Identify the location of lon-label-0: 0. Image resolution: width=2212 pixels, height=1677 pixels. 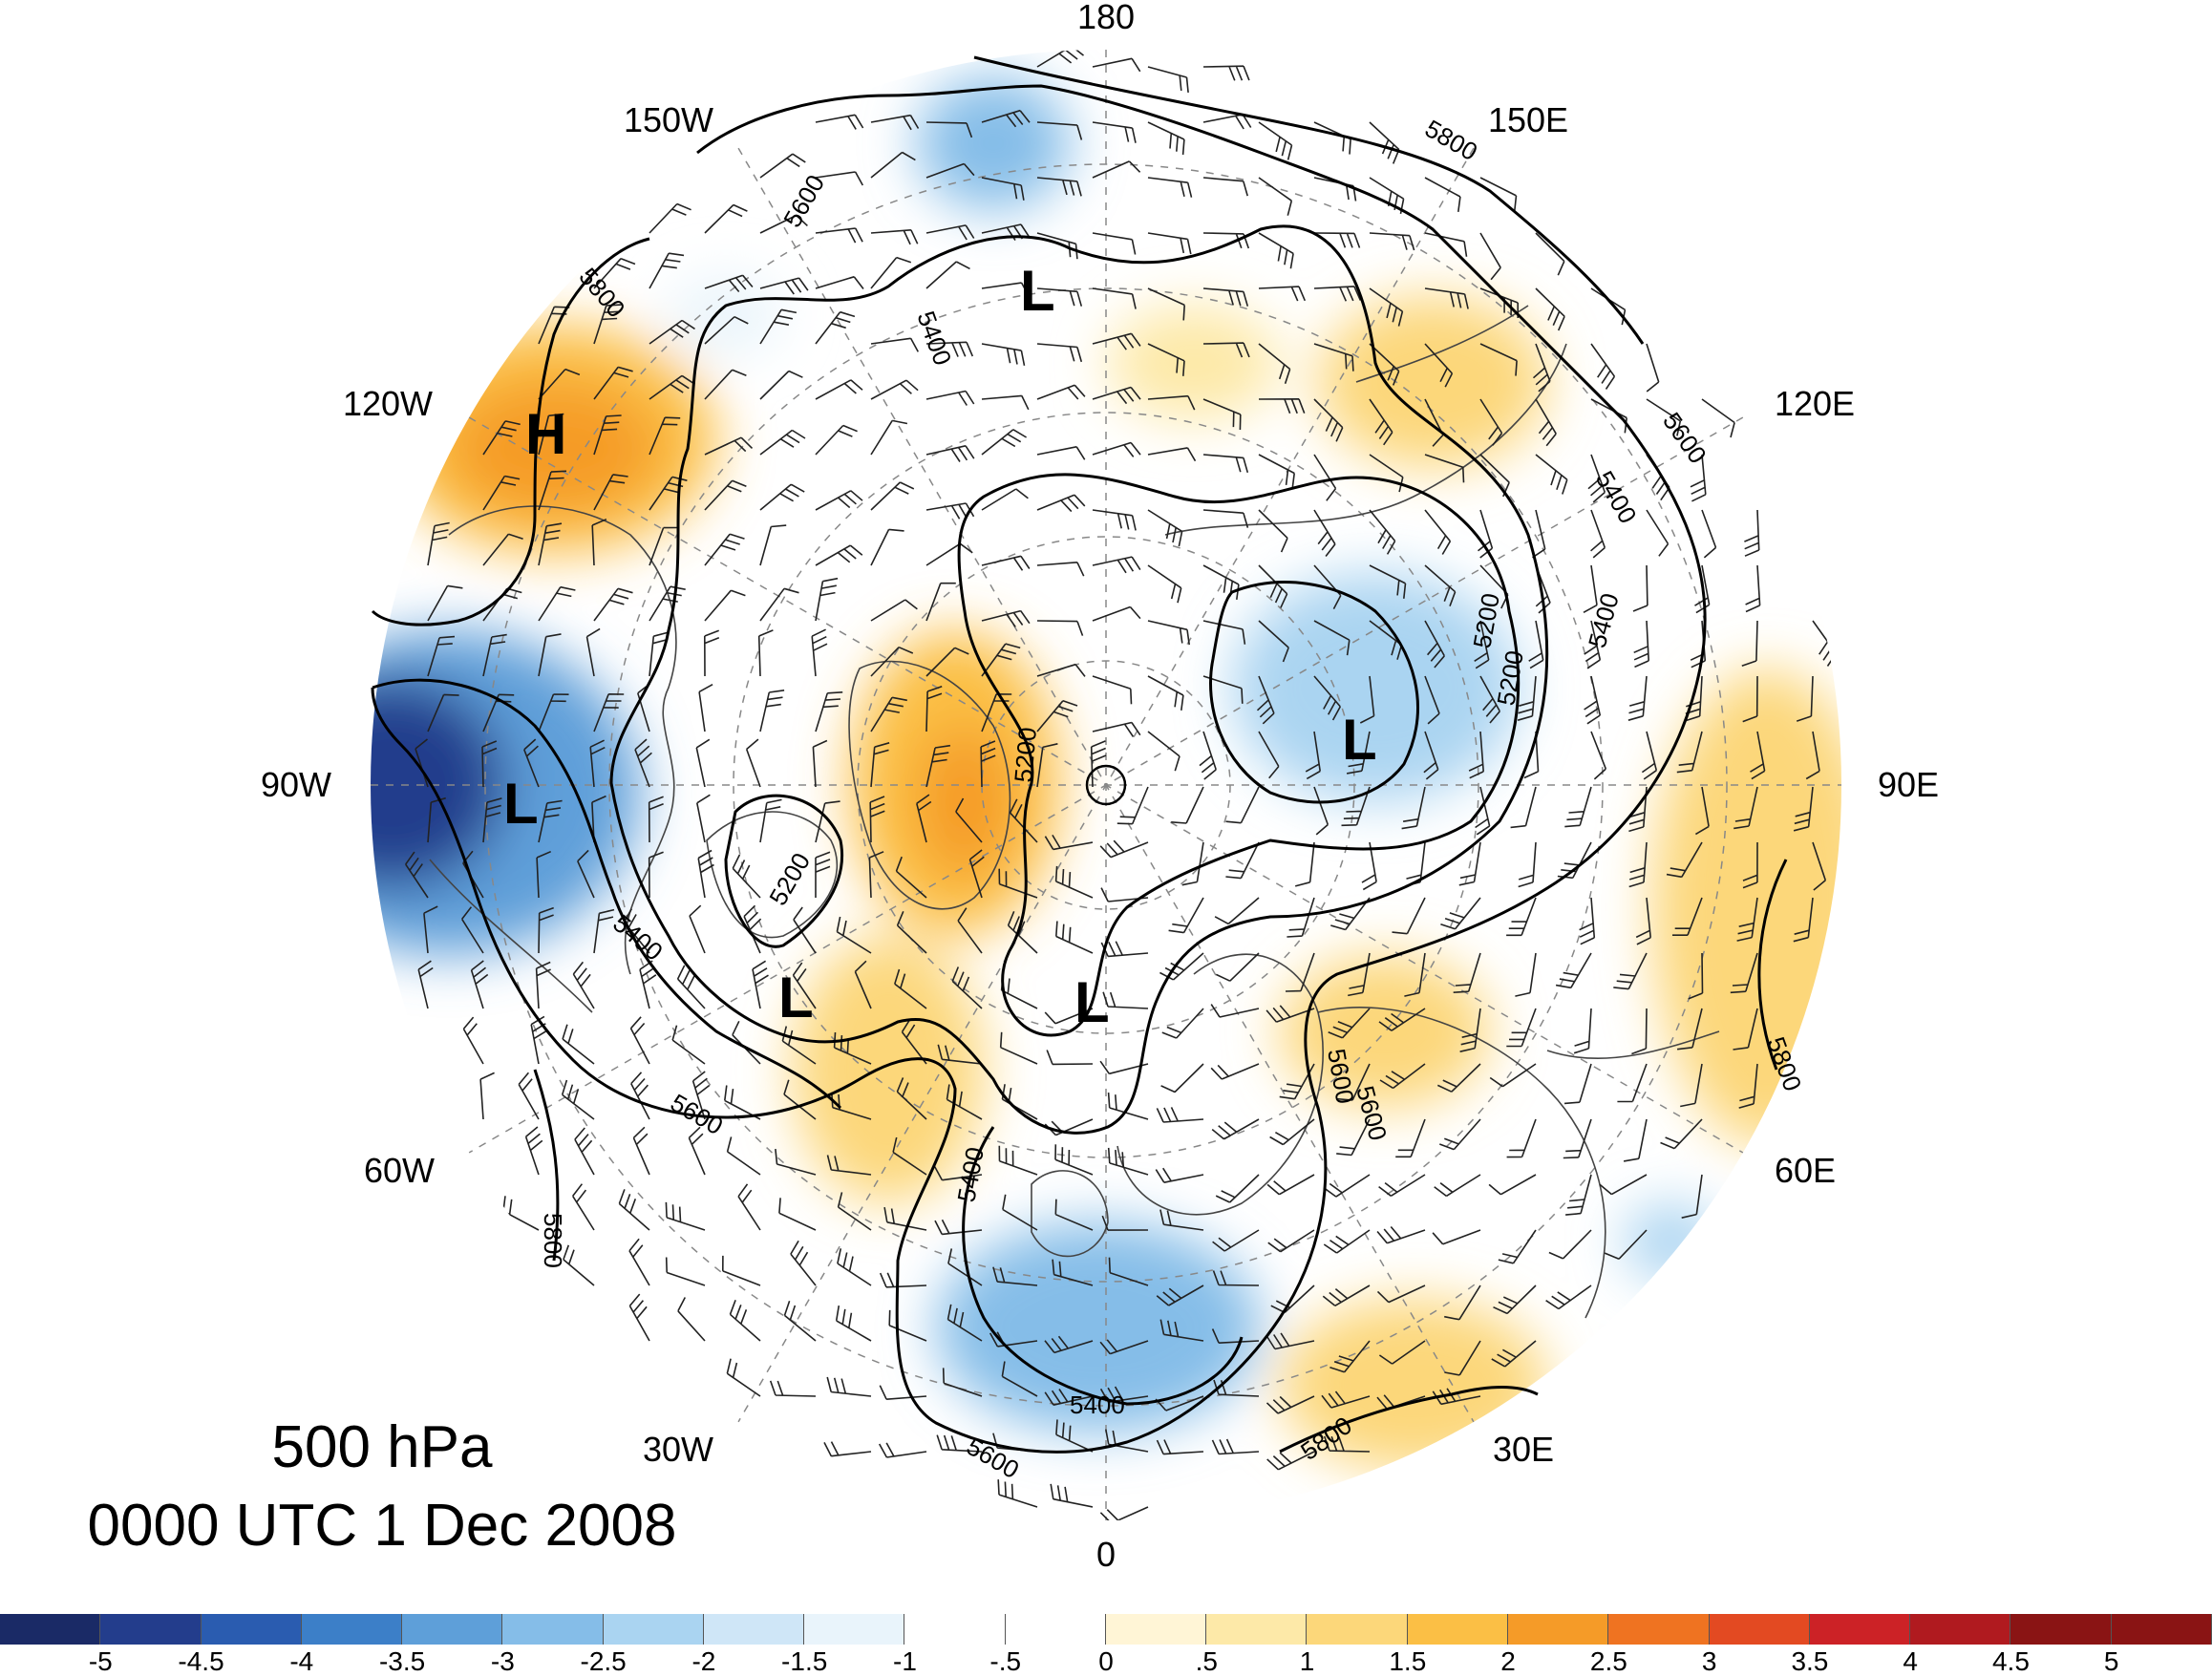
(1106, 1554).